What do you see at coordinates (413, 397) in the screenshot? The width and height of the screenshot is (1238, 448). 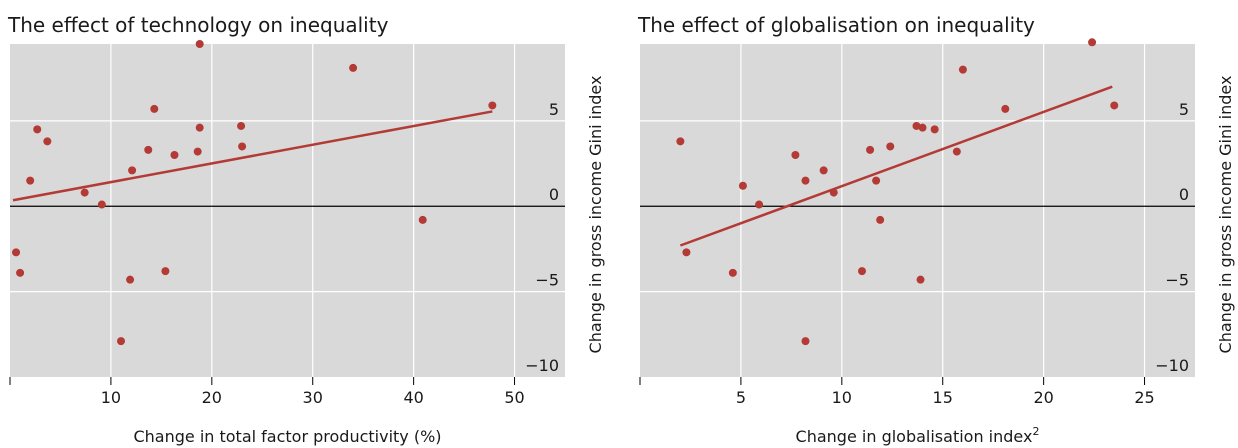 I see `x-tick-label: 40` at bounding box center [413, 397].